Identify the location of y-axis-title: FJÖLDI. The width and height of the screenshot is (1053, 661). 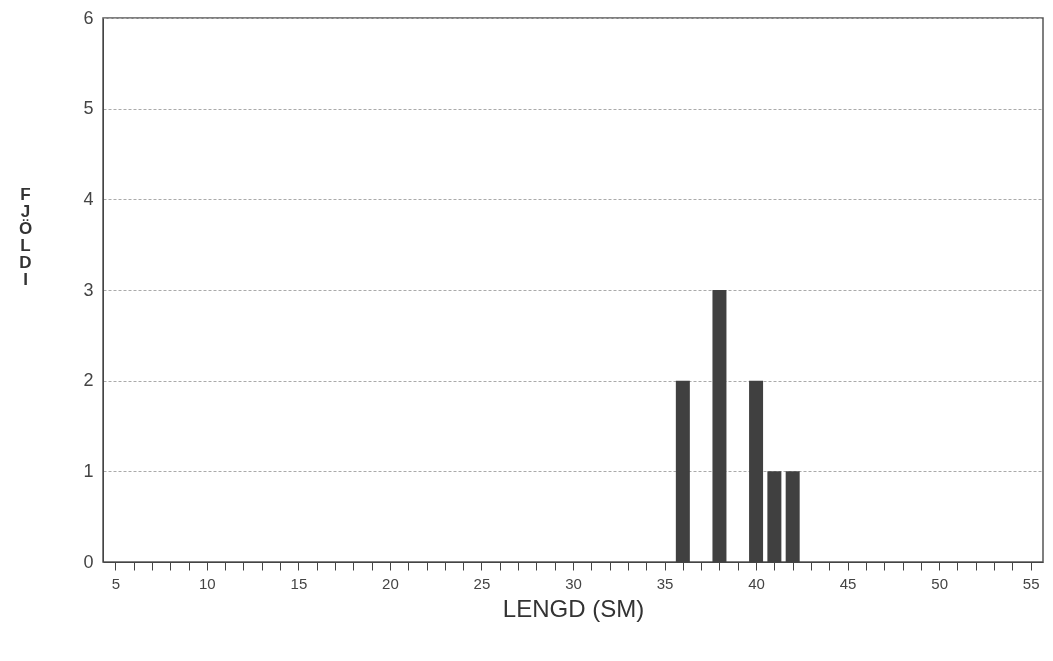
(25, 236).